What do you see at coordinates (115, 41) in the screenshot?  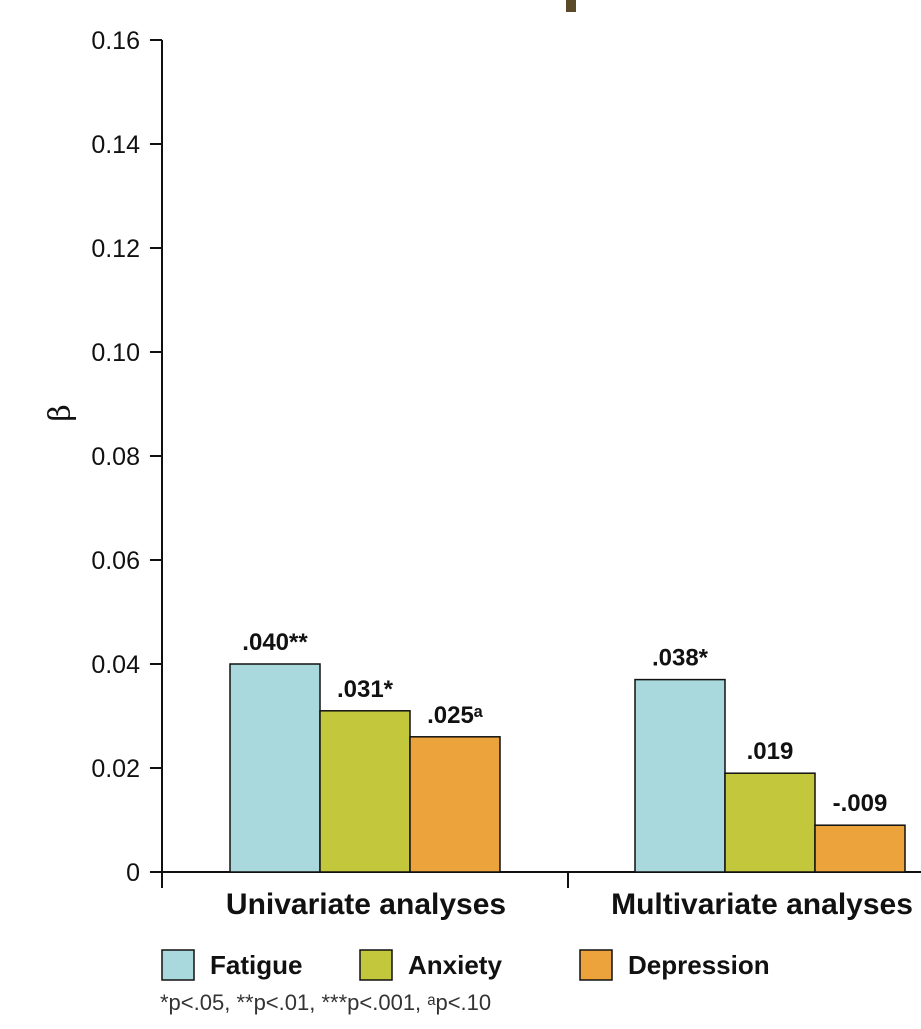 I see `y-tick-label: 0.16` at bounding box center [115, 41].